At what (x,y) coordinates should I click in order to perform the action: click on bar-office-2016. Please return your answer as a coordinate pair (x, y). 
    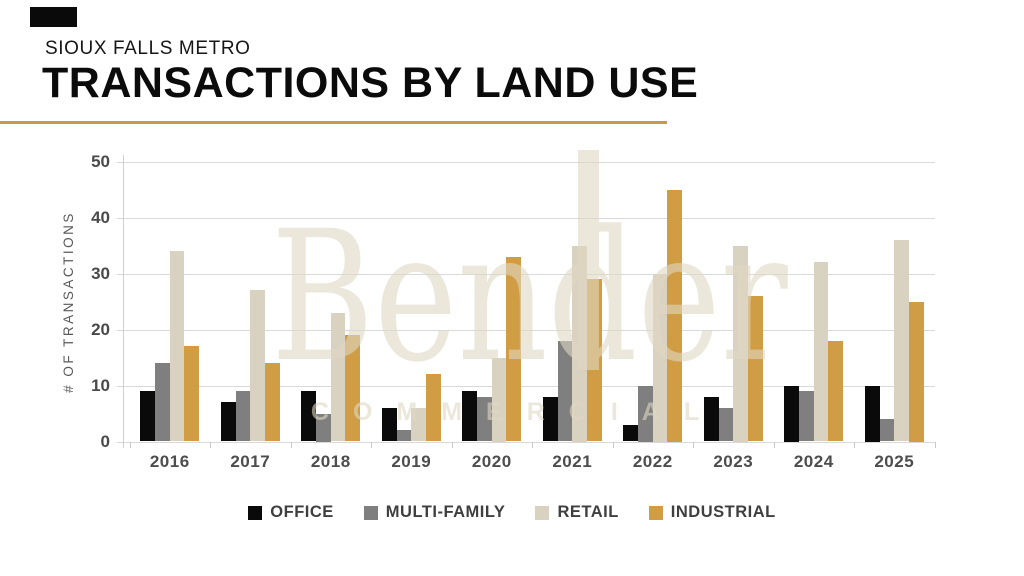
    Looking at the image, I should click on (148, 416).